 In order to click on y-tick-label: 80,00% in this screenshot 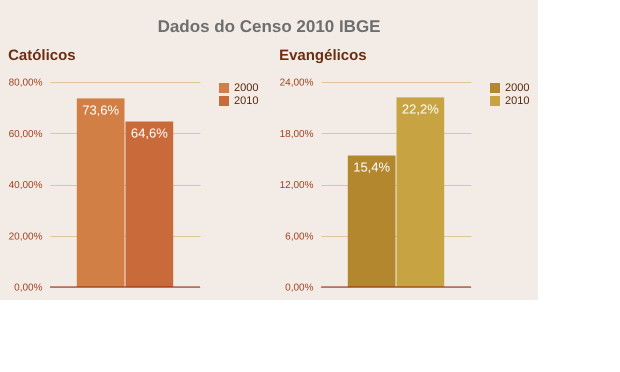, I will do `click(25, 83)`.